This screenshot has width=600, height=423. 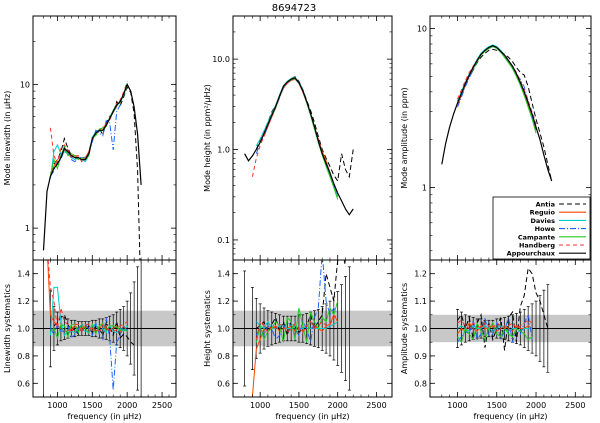 What do you see at coordinates (537, 237) in the screenshot?
I see `legend-label-campante: Campante` at bounding box center [537, 237].